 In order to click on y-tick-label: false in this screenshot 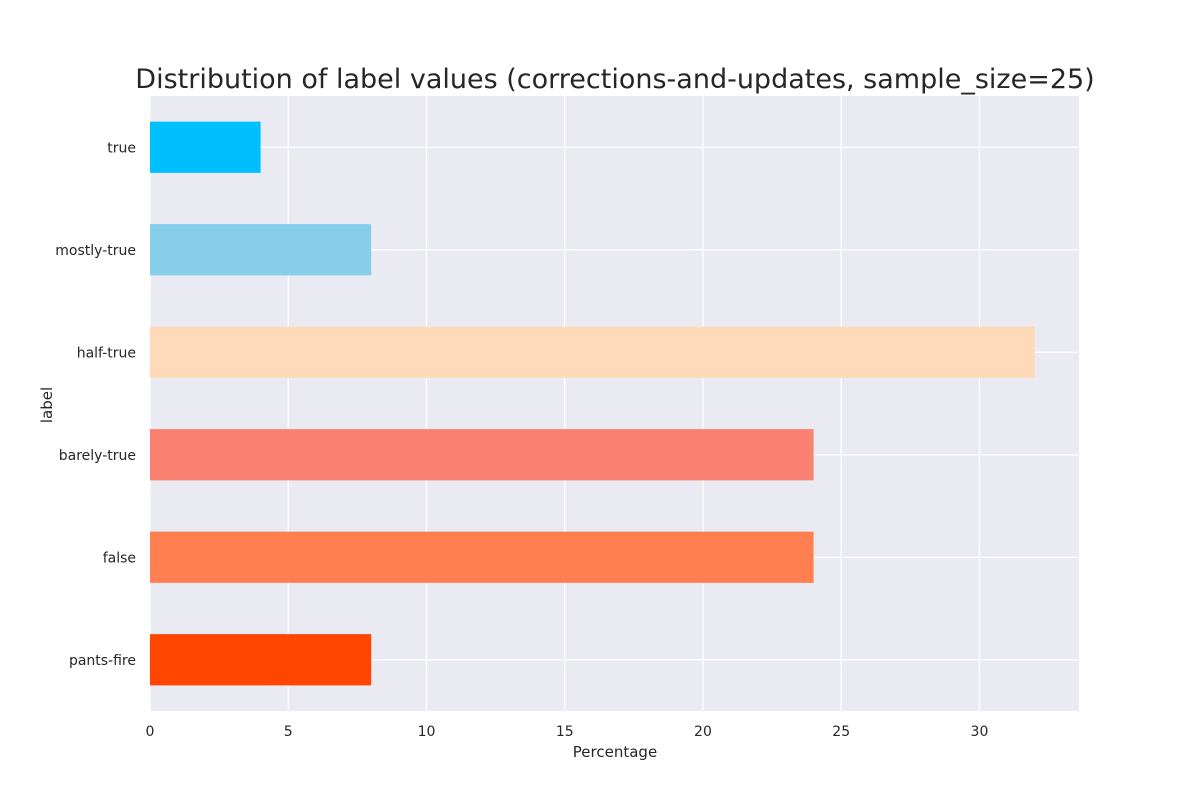, I will do `click(119, 558)`.